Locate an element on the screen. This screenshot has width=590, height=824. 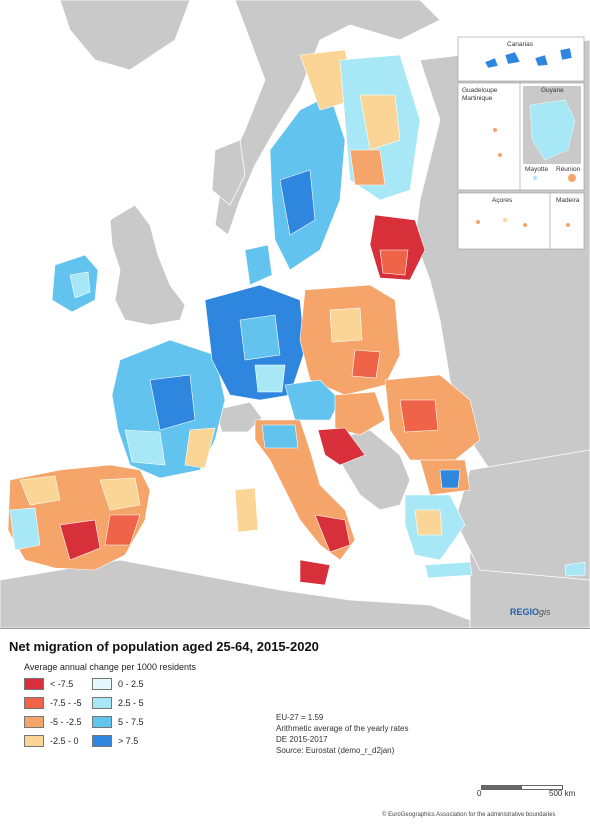
inset-label-guyane: Guyane is located at coordinates (552, 90).